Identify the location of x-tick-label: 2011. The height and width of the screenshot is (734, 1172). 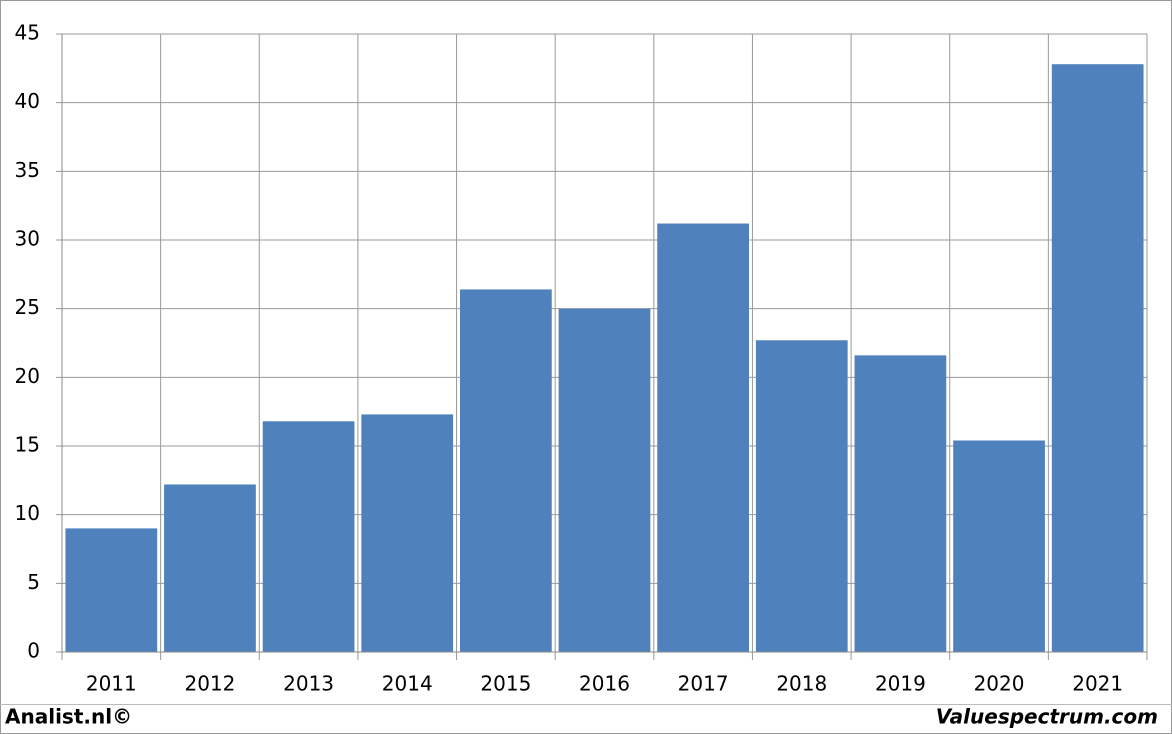
(111, 684).